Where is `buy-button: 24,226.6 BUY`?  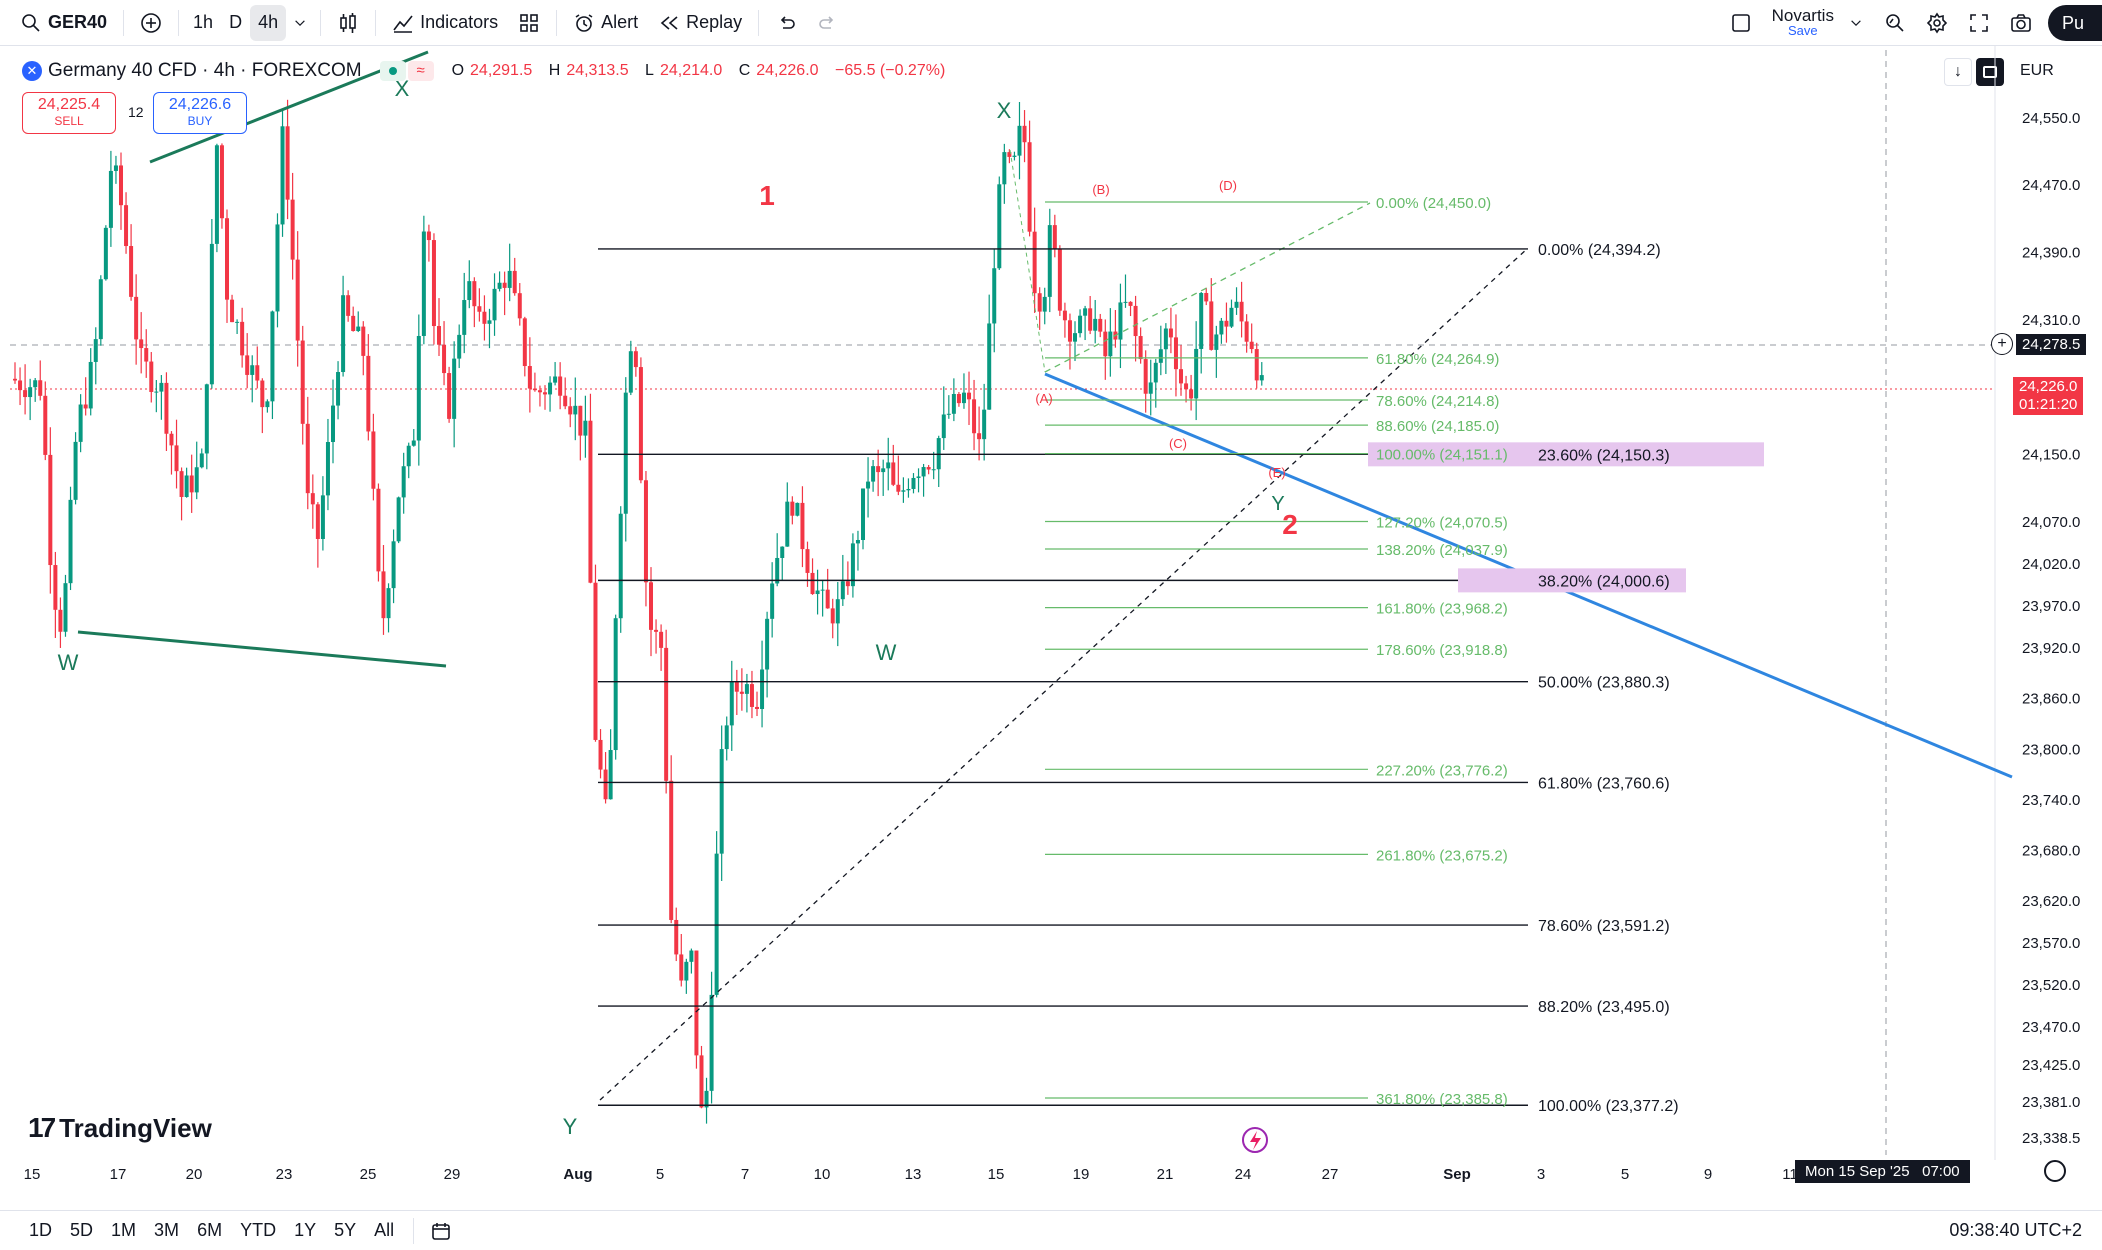
buy-button: 24,226.6 BUY is located at coordinates (200, 113).